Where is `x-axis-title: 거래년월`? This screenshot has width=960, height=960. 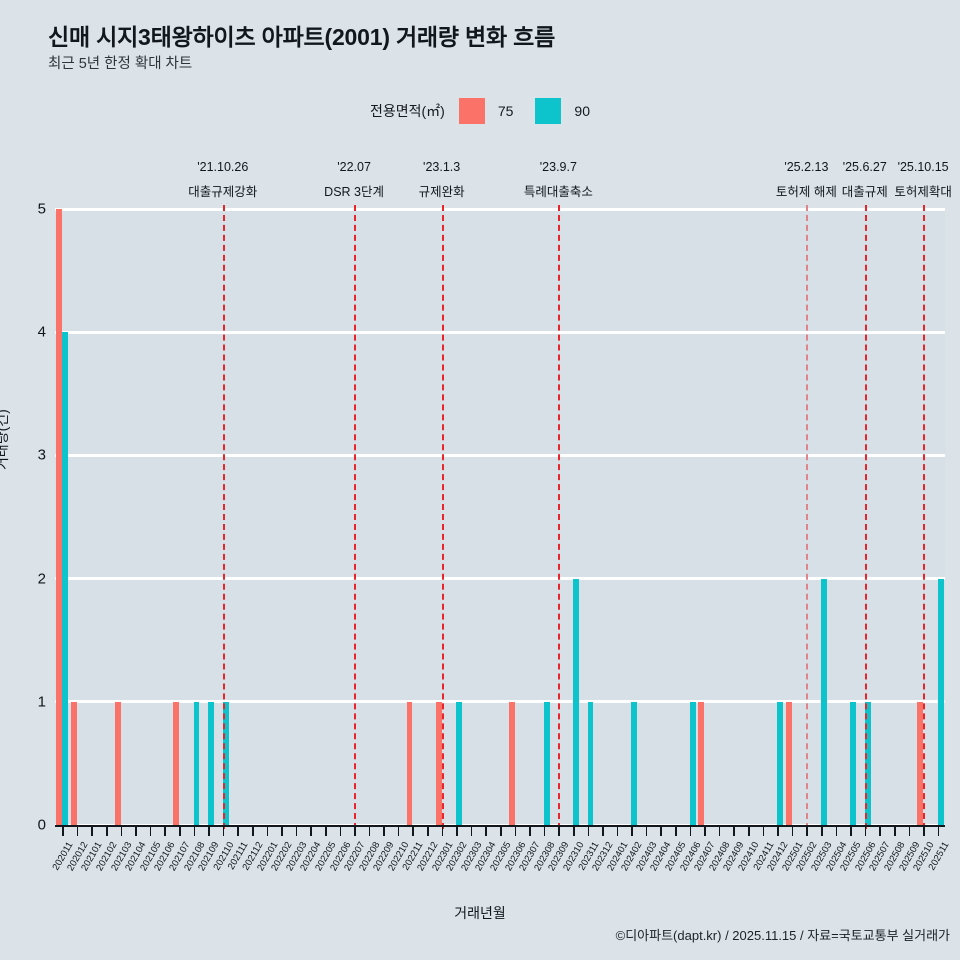
x-axis-title: 거래년월 is located at coordinates (480, 913).